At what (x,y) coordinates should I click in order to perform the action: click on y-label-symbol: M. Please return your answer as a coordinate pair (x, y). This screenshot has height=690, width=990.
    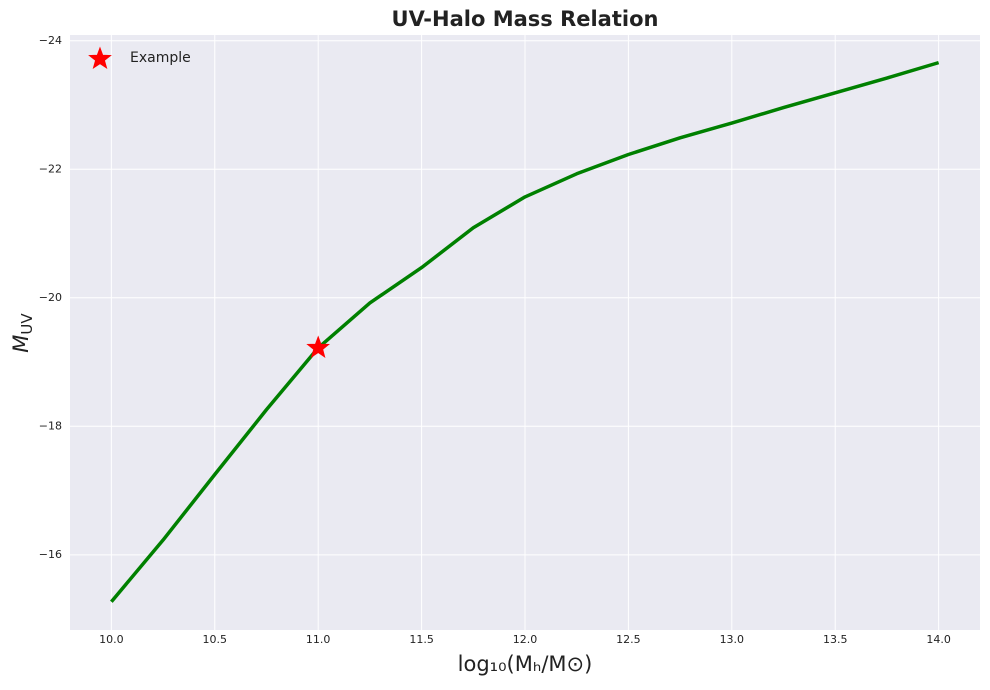
    Looking at the image, I should click on (21, 344).